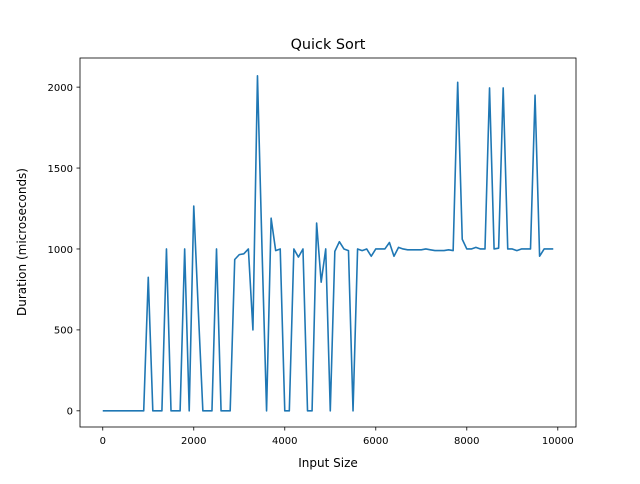  I want to click on x-tick-label: 6000, so click(375, 441).